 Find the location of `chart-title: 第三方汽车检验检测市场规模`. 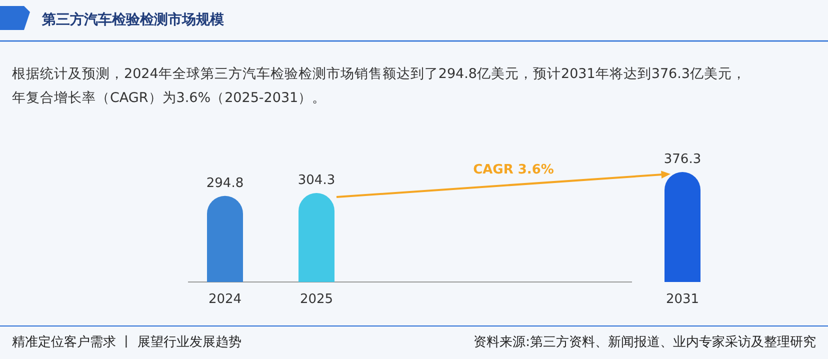

chart-title: 第三方汽车检验检测市场规模 is located at coordinates (133, 19).